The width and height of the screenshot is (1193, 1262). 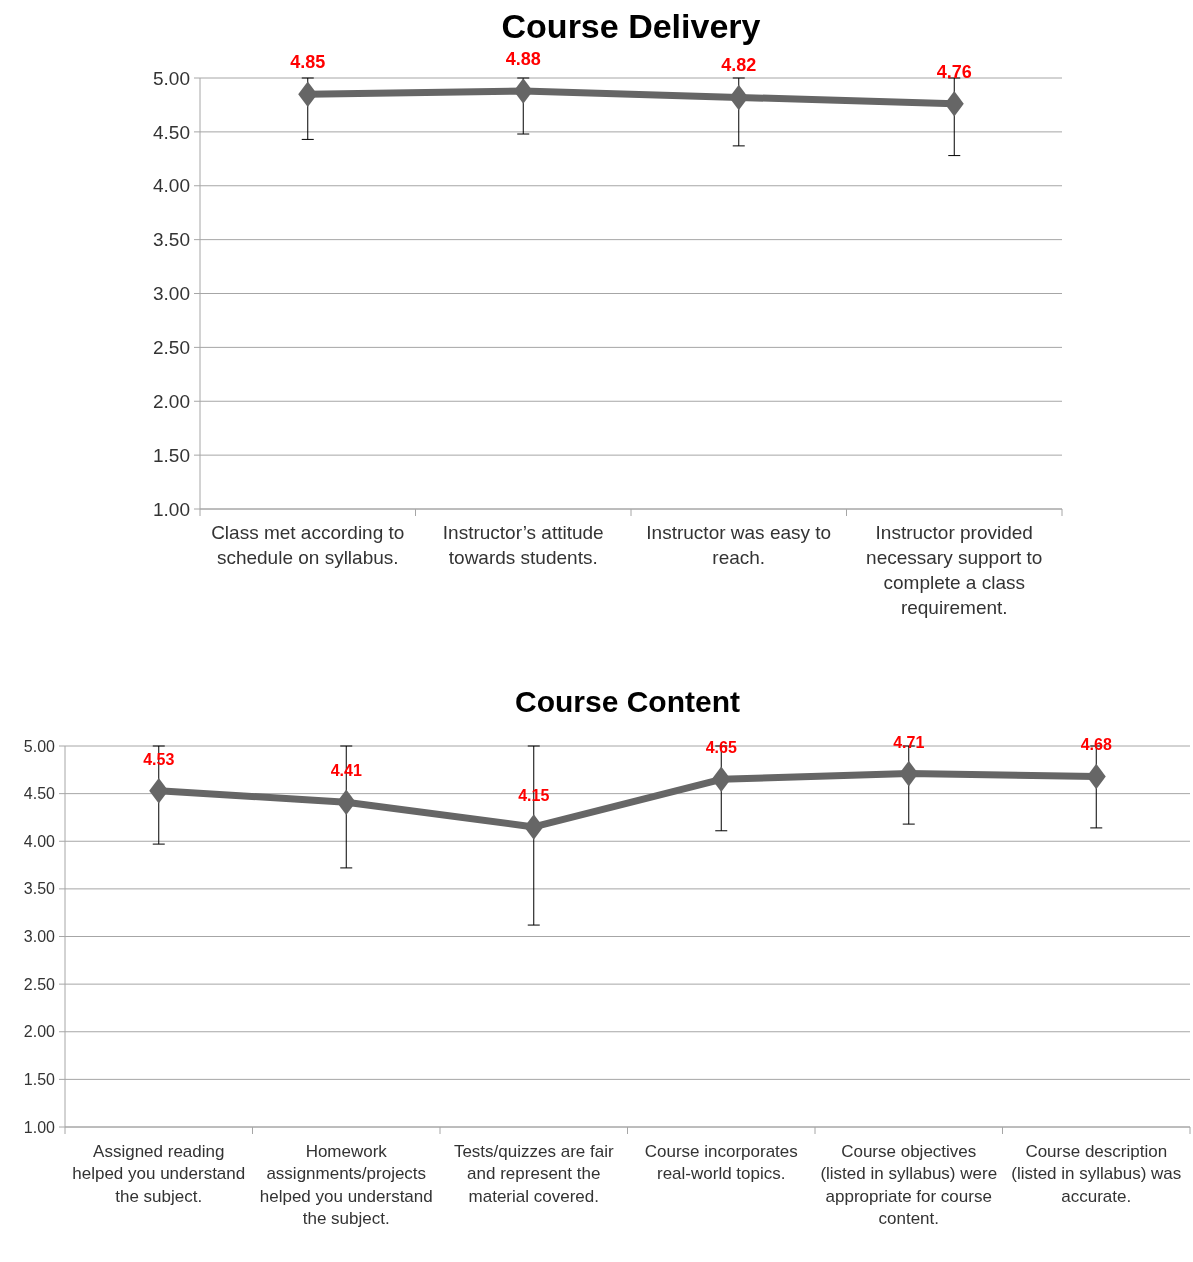 What do you see at coordinates (159, 1174) in the screenshot?
I see `x-tick-label: Assigned reading helped you understand the subject.` at bounding box center [159, 1174].